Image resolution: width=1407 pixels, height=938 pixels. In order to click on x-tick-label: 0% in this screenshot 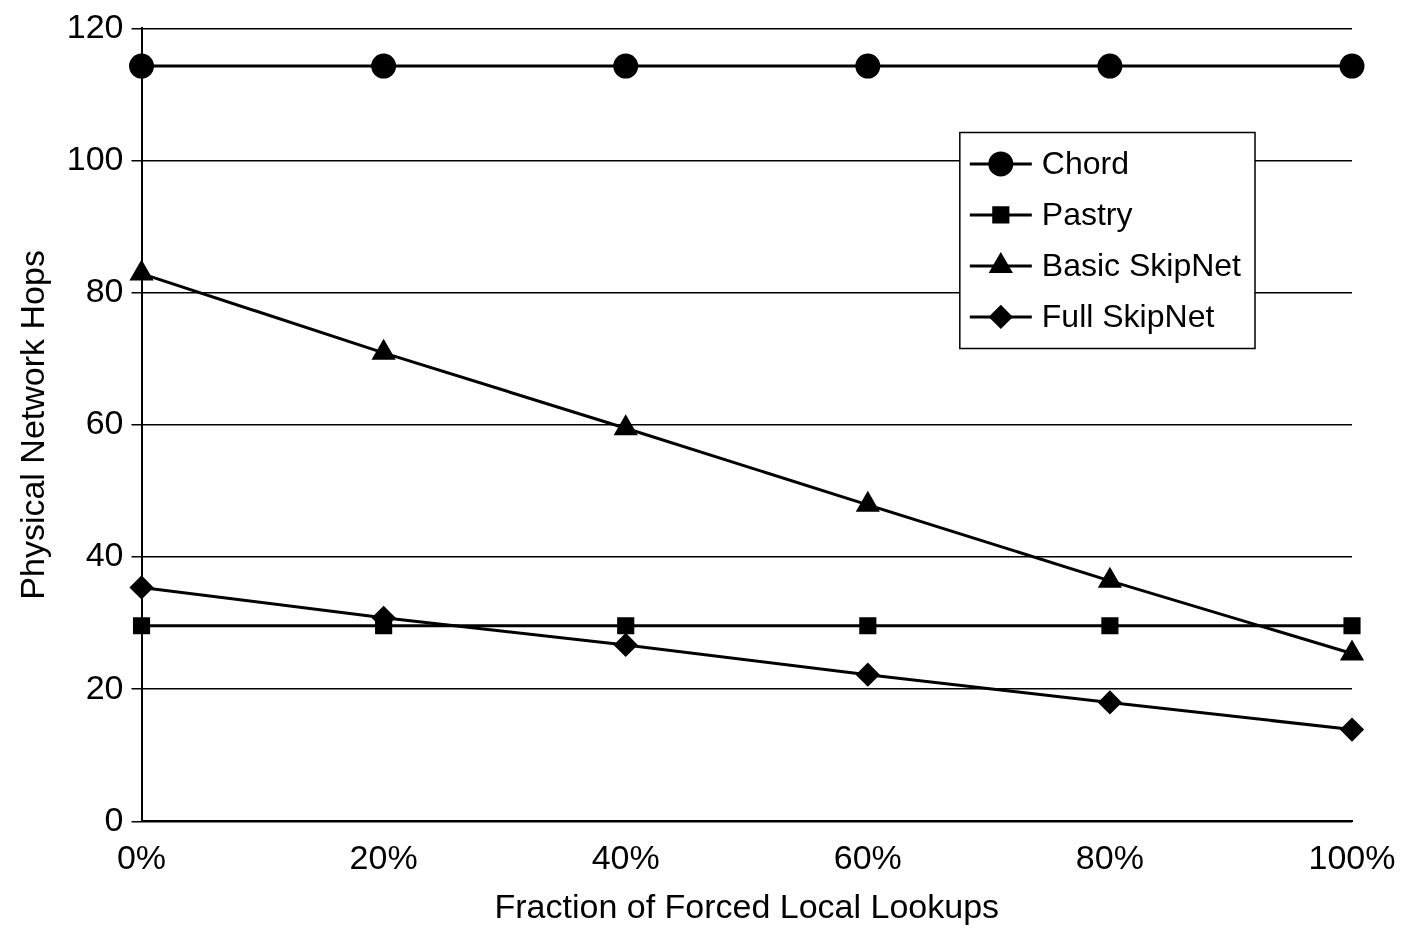, I will do `click(141, 857)`.